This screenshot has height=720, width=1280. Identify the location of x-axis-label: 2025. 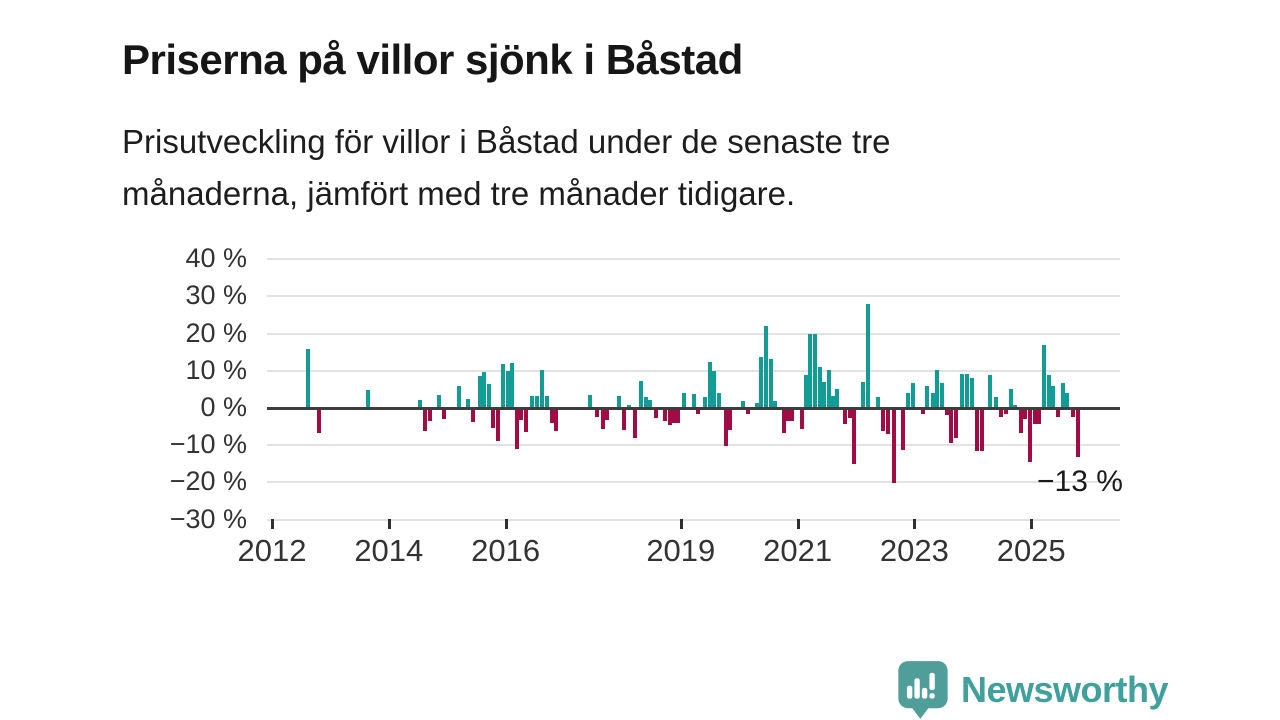
(1031, 550).